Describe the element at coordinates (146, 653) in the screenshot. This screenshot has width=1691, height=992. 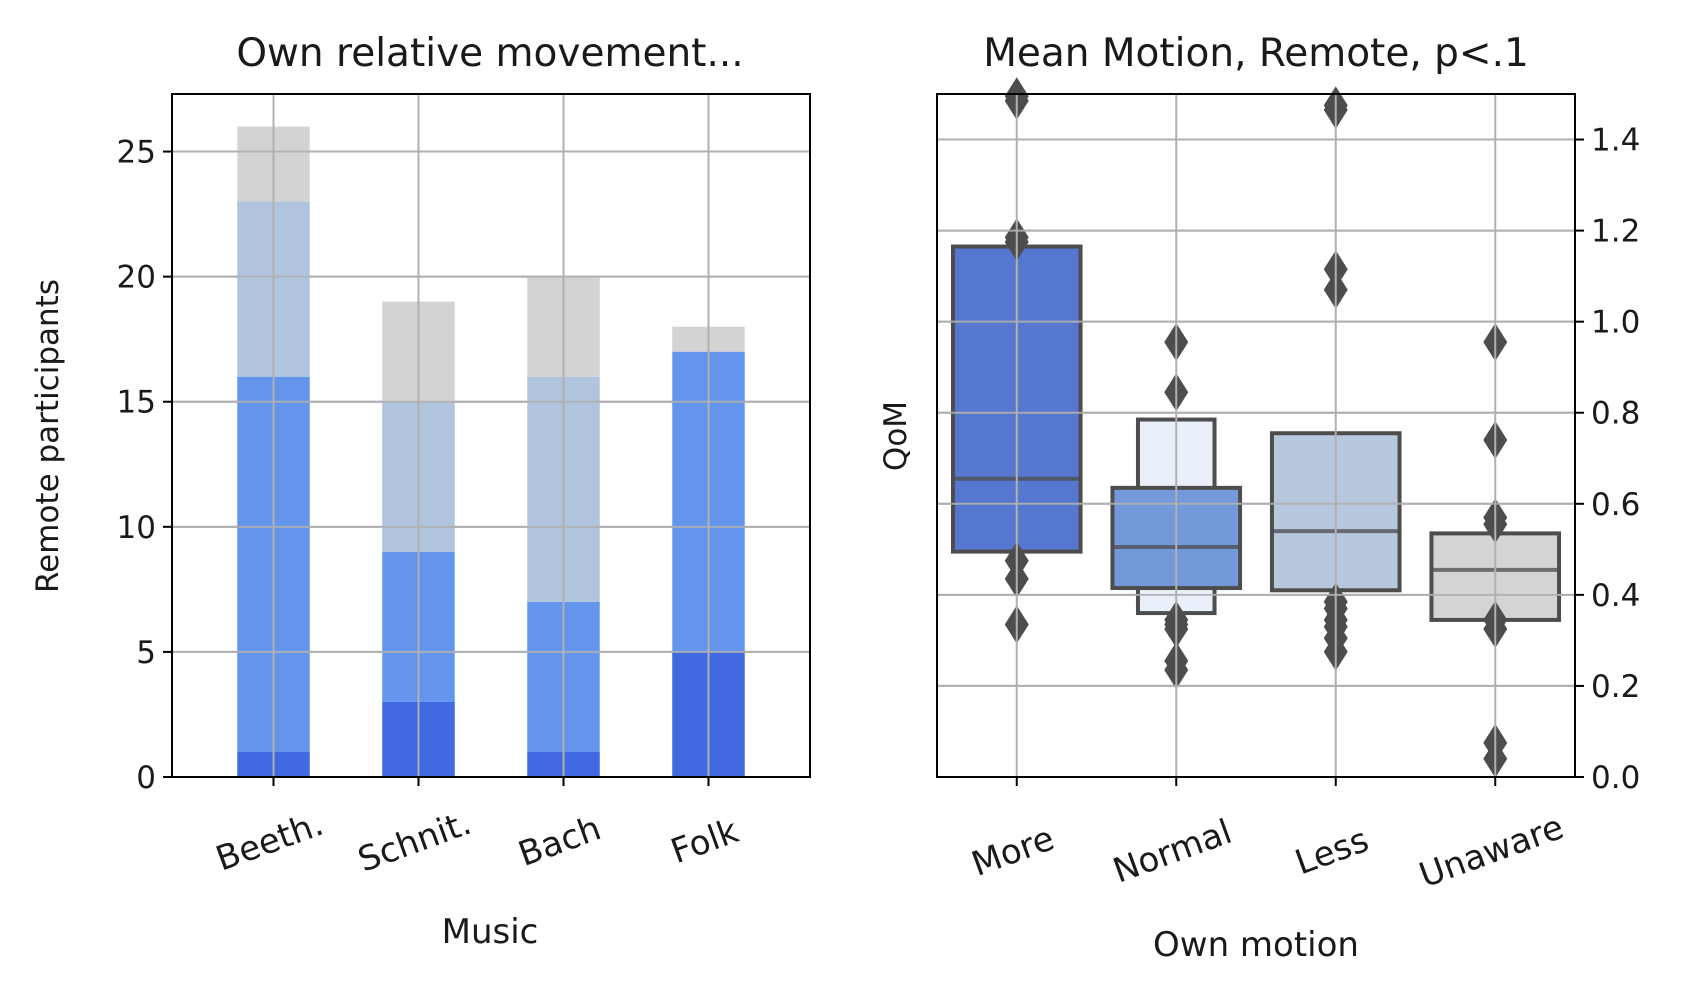
I see `left-y-tick-label: 5` at that location.